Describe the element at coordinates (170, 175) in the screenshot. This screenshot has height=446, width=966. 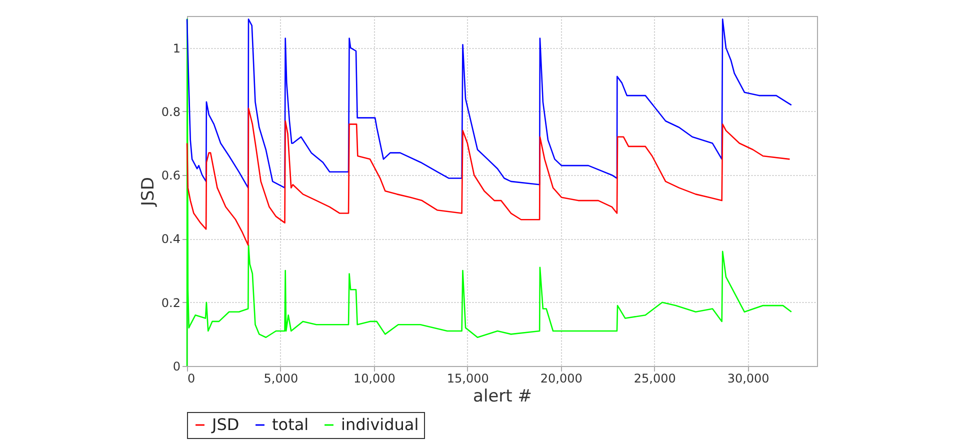
I see `y-tick-label: 0.6` at that location.